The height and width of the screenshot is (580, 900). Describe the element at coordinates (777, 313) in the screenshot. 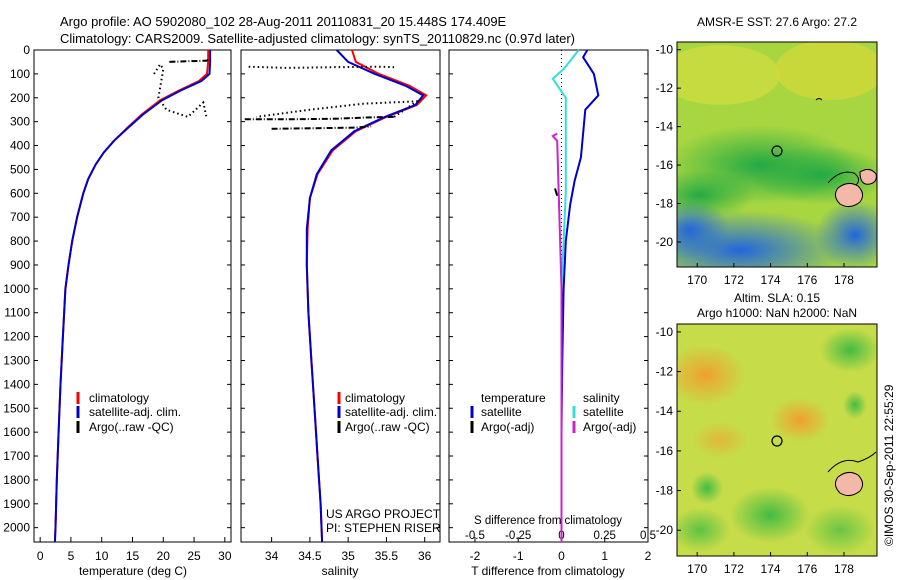

I see `sla-map-subtitle: Argo h1000: NaN h2000: NaN` at that location.